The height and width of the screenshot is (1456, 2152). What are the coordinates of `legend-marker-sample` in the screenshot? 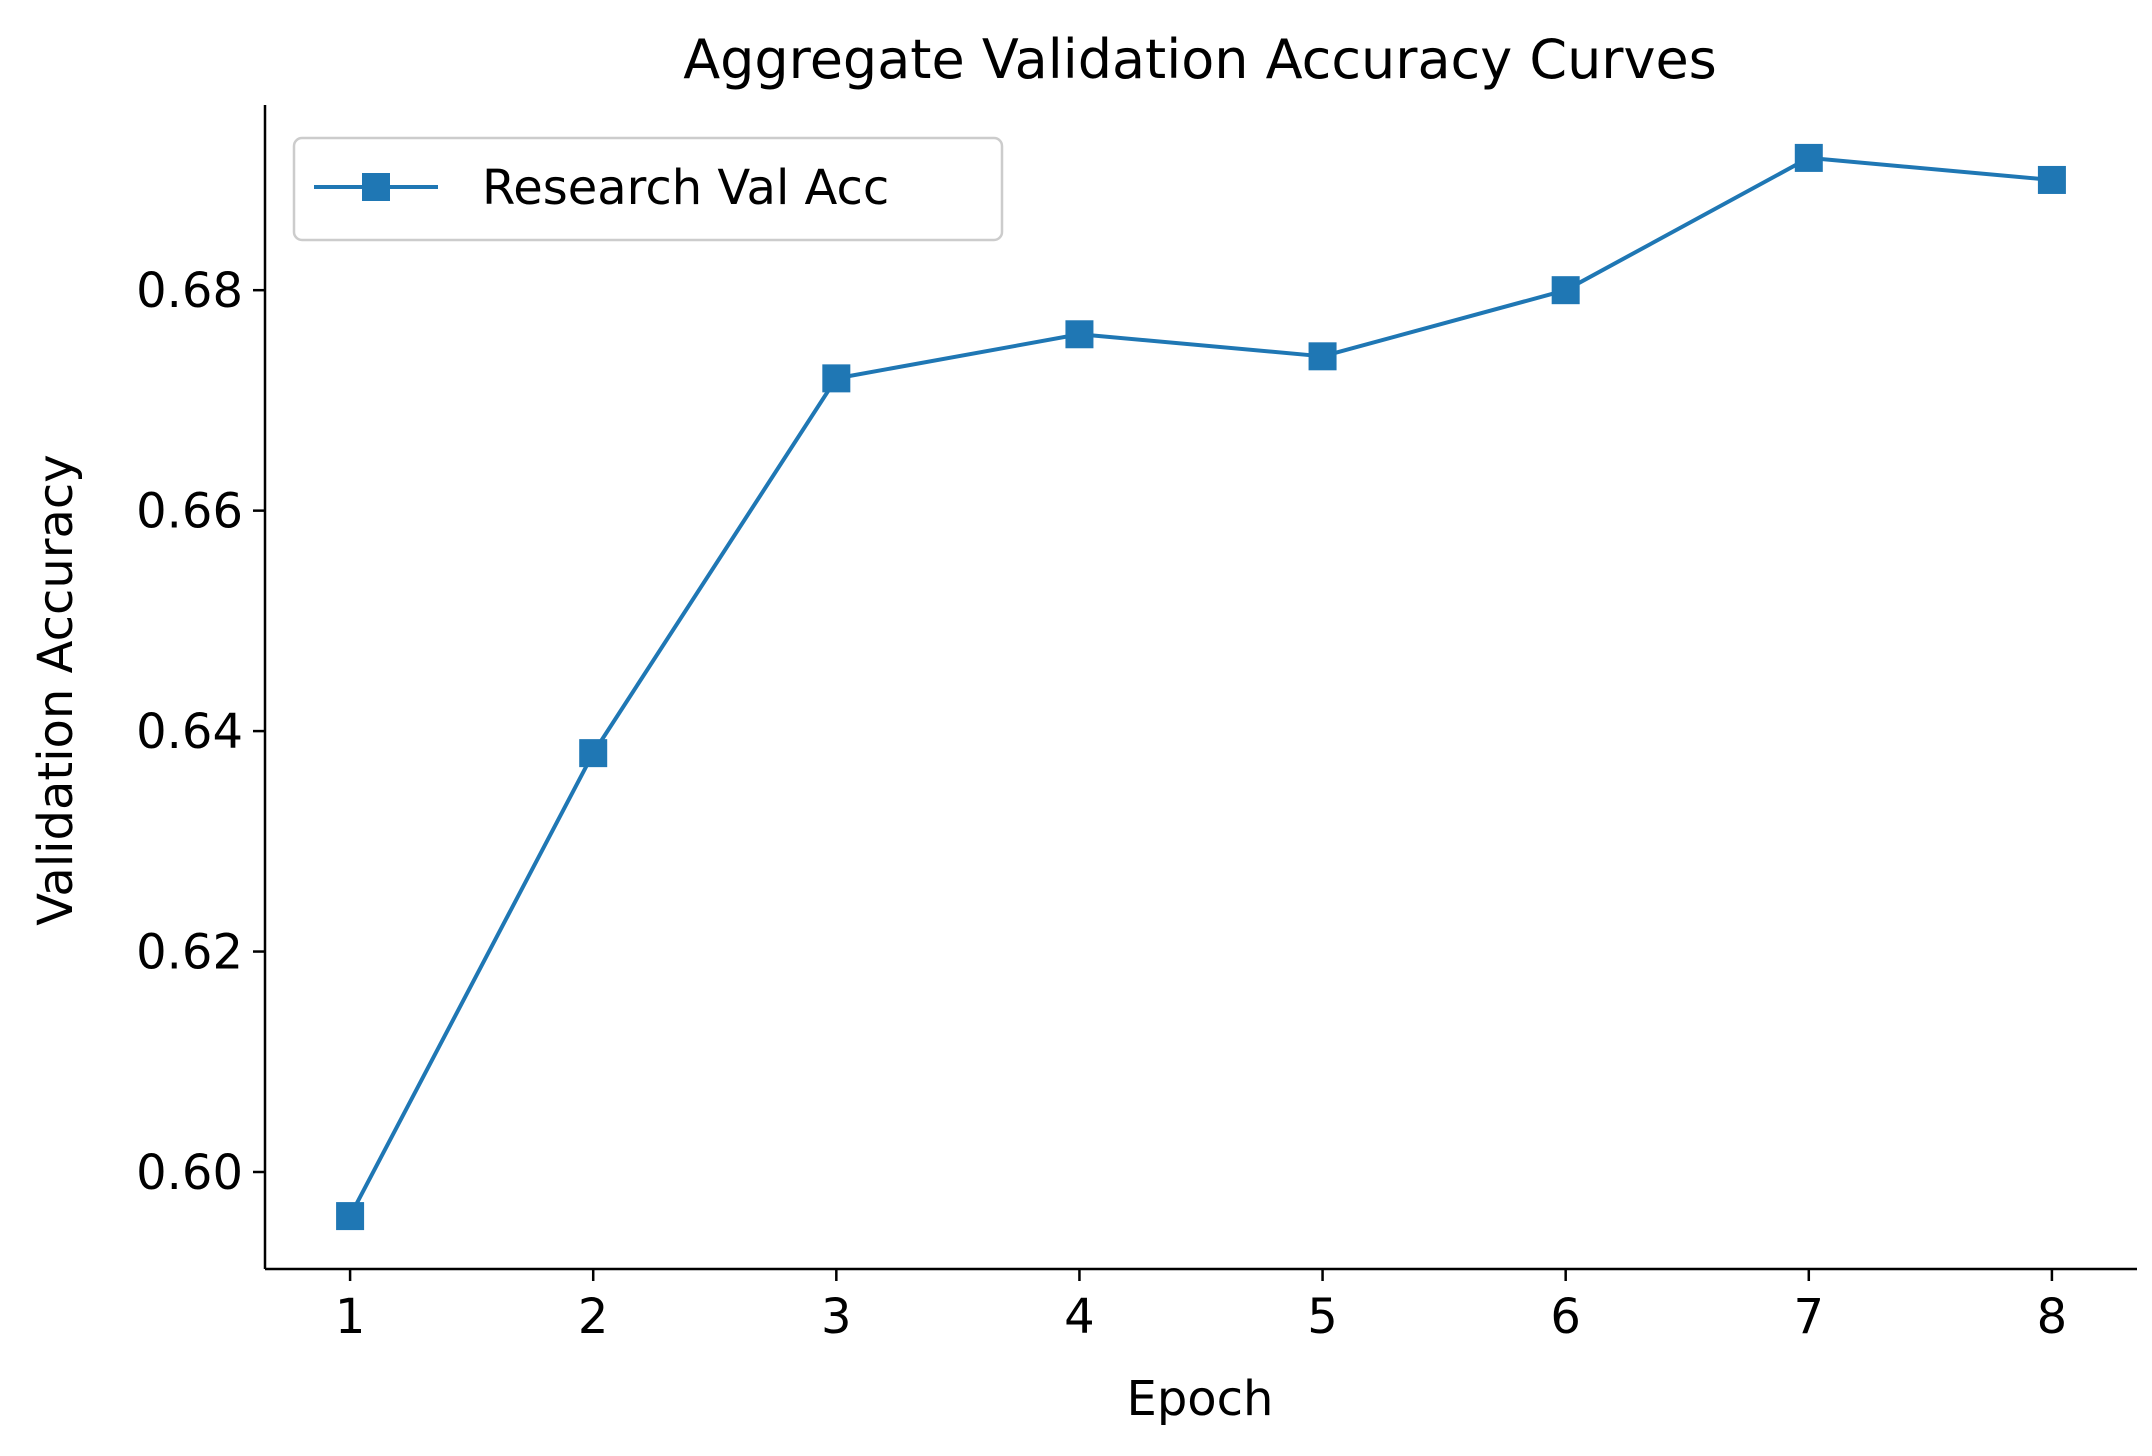 It's located at (376, 187).